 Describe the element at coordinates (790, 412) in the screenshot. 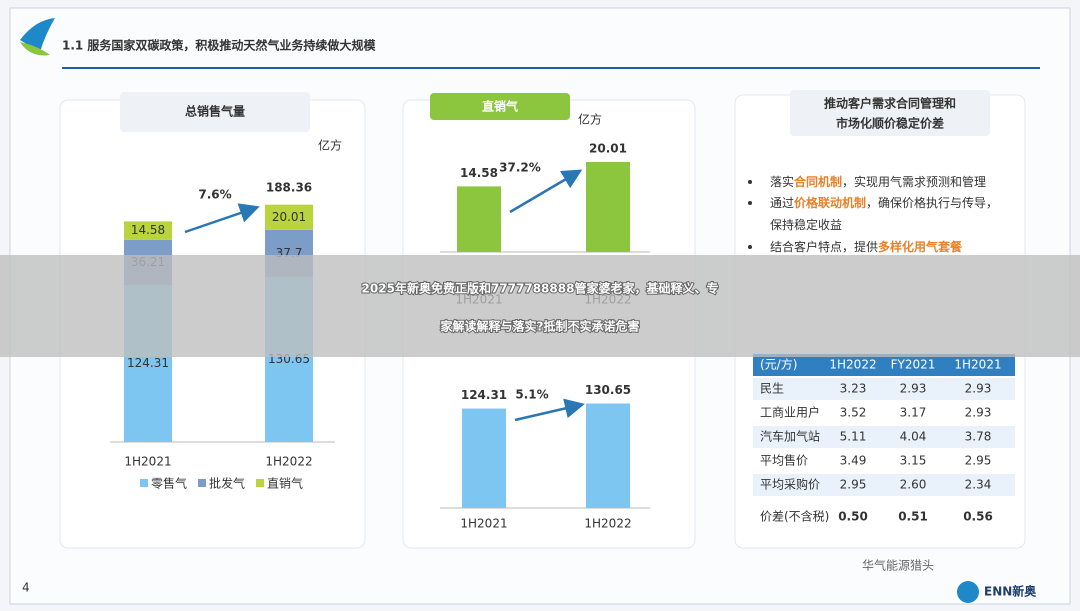

I see `table-cell: 工商业用户` at that location.